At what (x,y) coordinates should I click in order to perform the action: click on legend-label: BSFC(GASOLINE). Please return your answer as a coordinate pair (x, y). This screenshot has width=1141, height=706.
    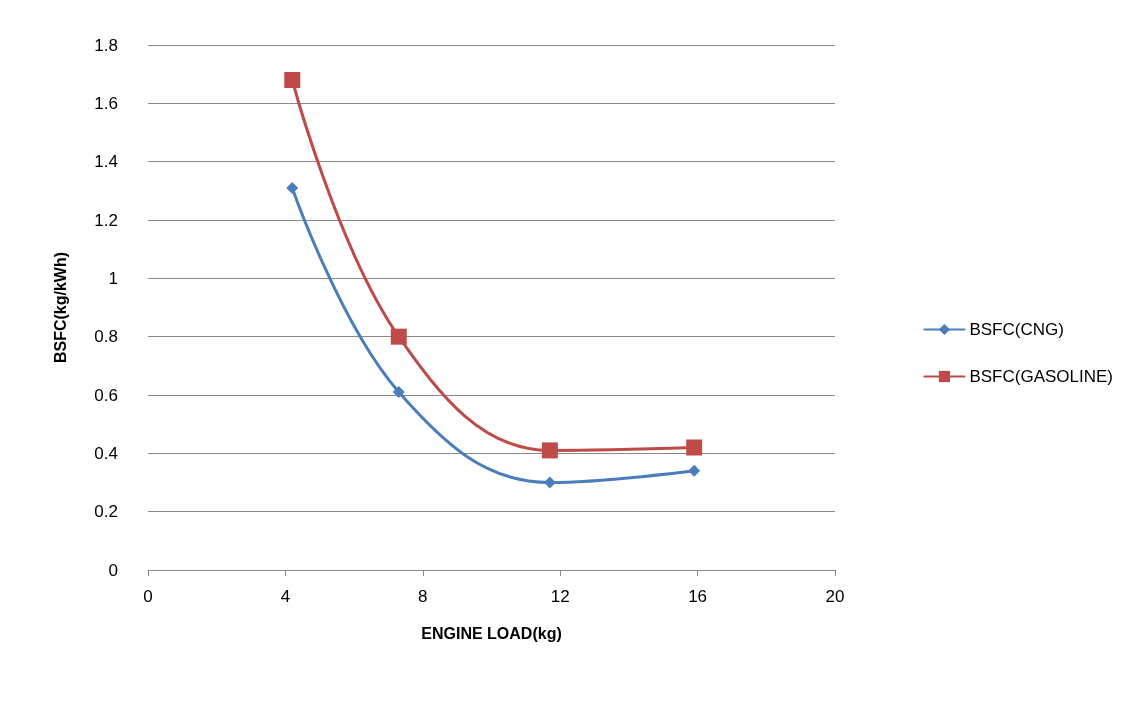
    Looking at the image, I should click on (1041, 376).